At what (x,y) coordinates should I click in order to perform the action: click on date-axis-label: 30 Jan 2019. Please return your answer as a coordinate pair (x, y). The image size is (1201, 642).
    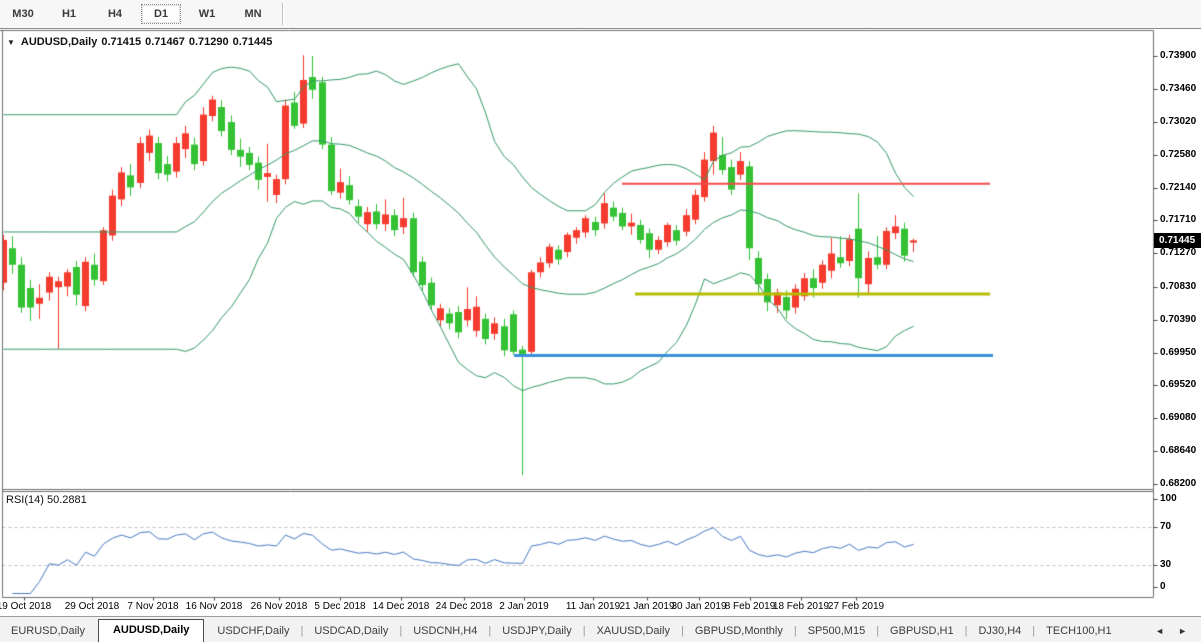
    Looking at the image, I should click on (699, 606).